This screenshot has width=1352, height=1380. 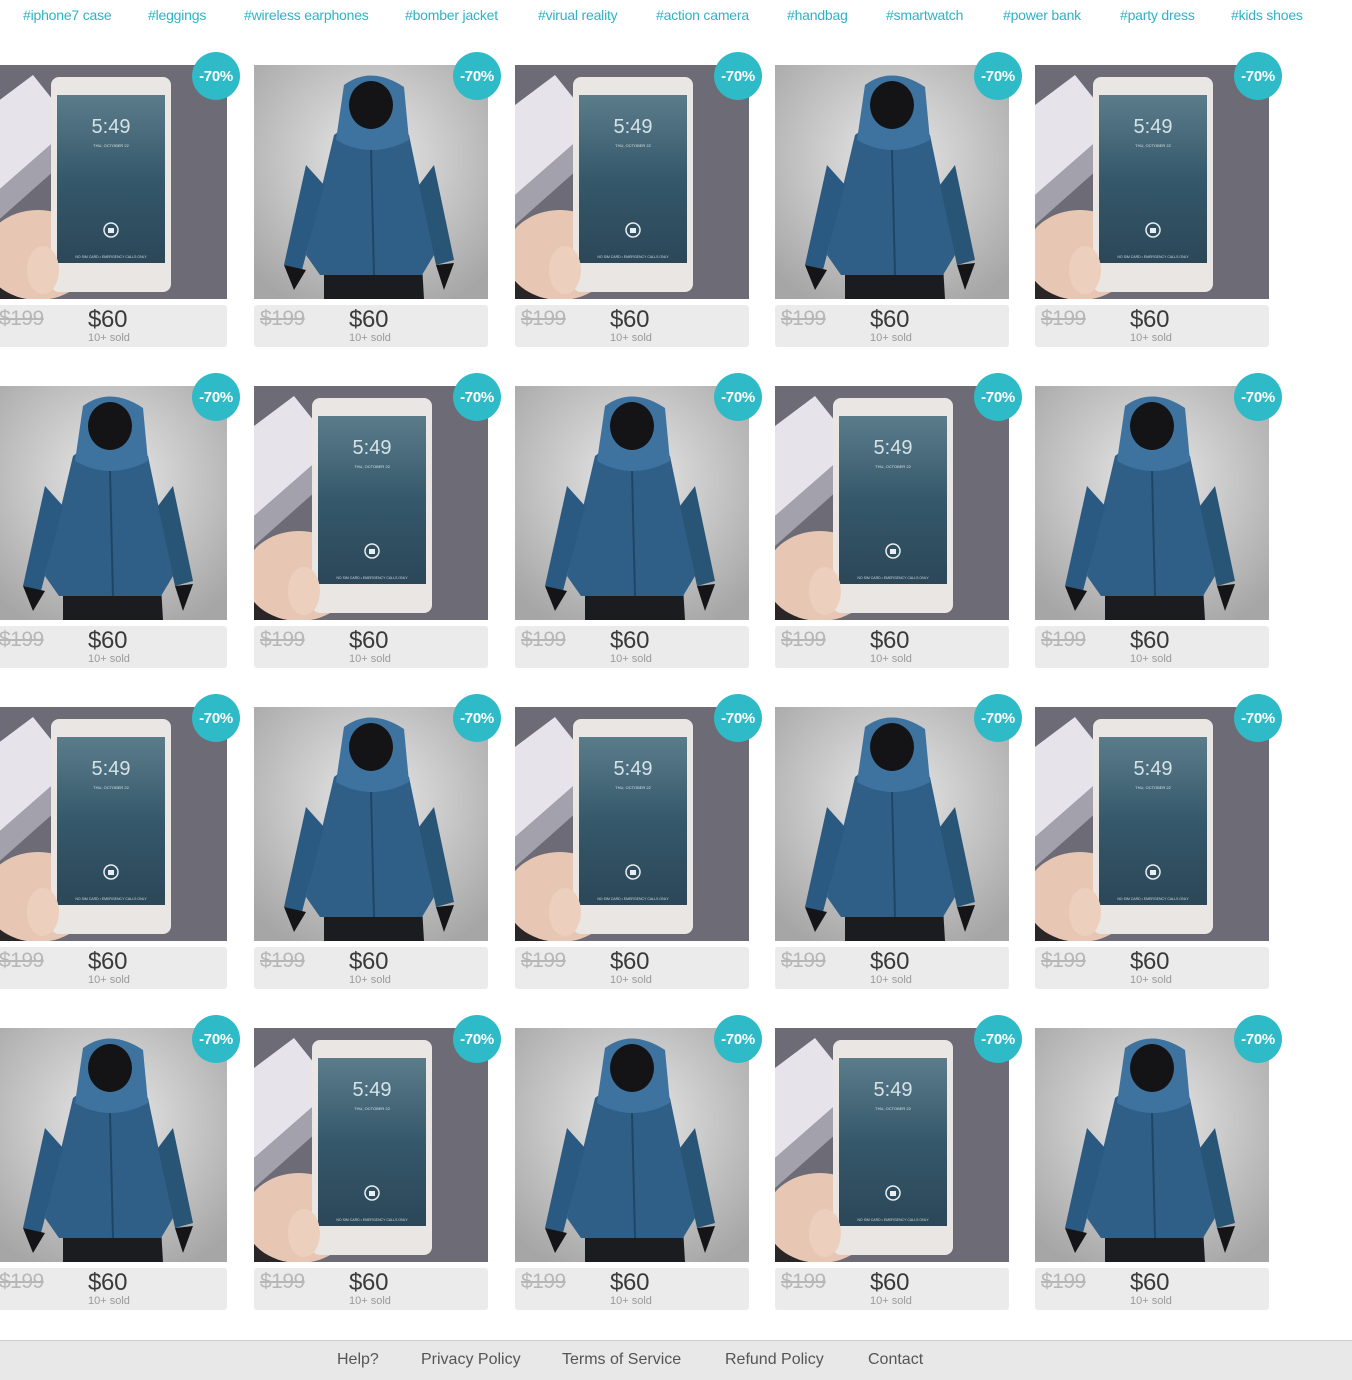 What do you see at coordinates (177, 15) in the screenshot?
I see `tag-link: #leggings` at bounding box center [177, 15].